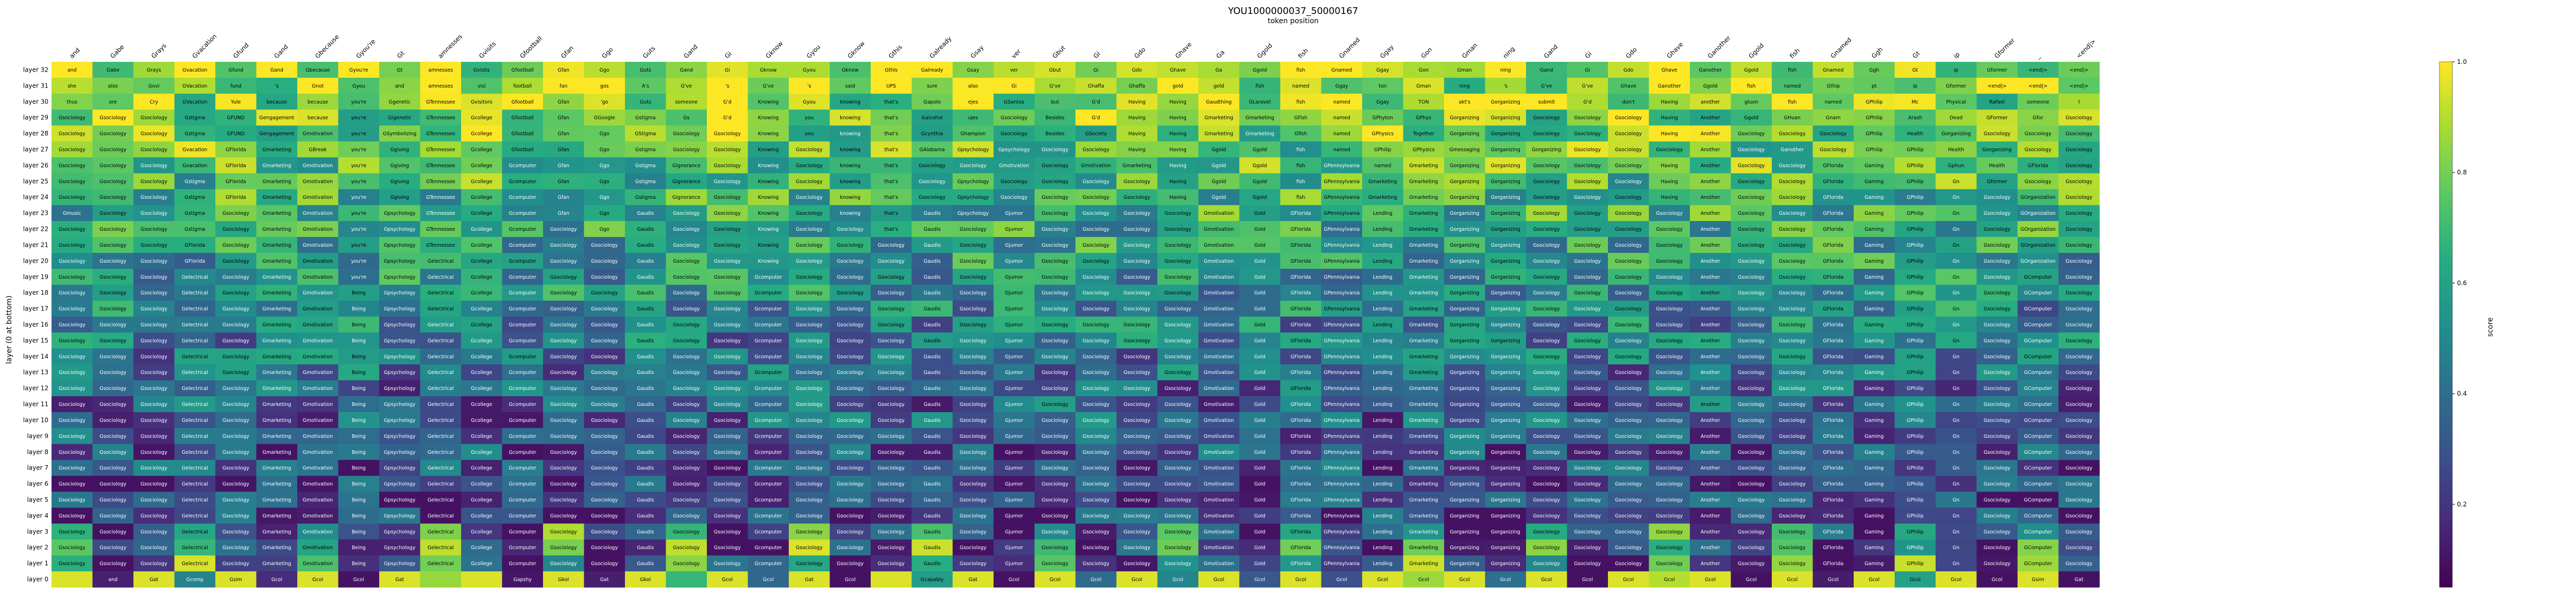 This screenshot has width=2576, height=595. I want to click on cell-label: Gaudis, so click(932, 245).